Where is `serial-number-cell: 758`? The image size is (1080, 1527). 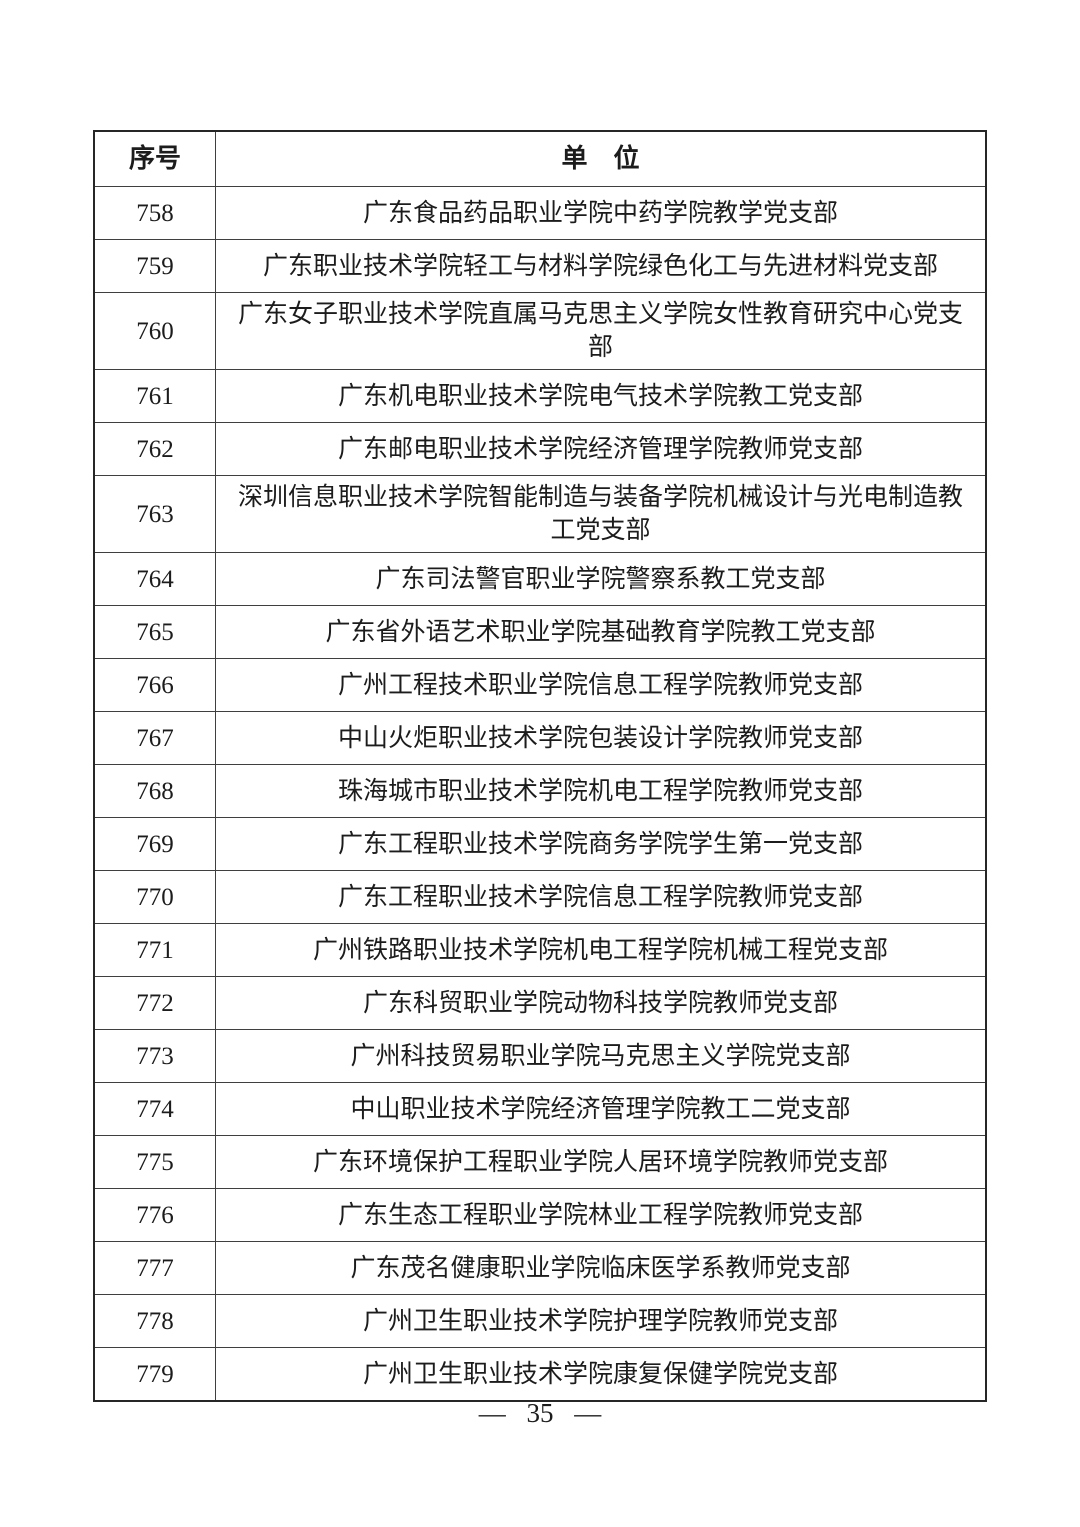 serial-number-cell: 758 is located at coordinates (154, 213).